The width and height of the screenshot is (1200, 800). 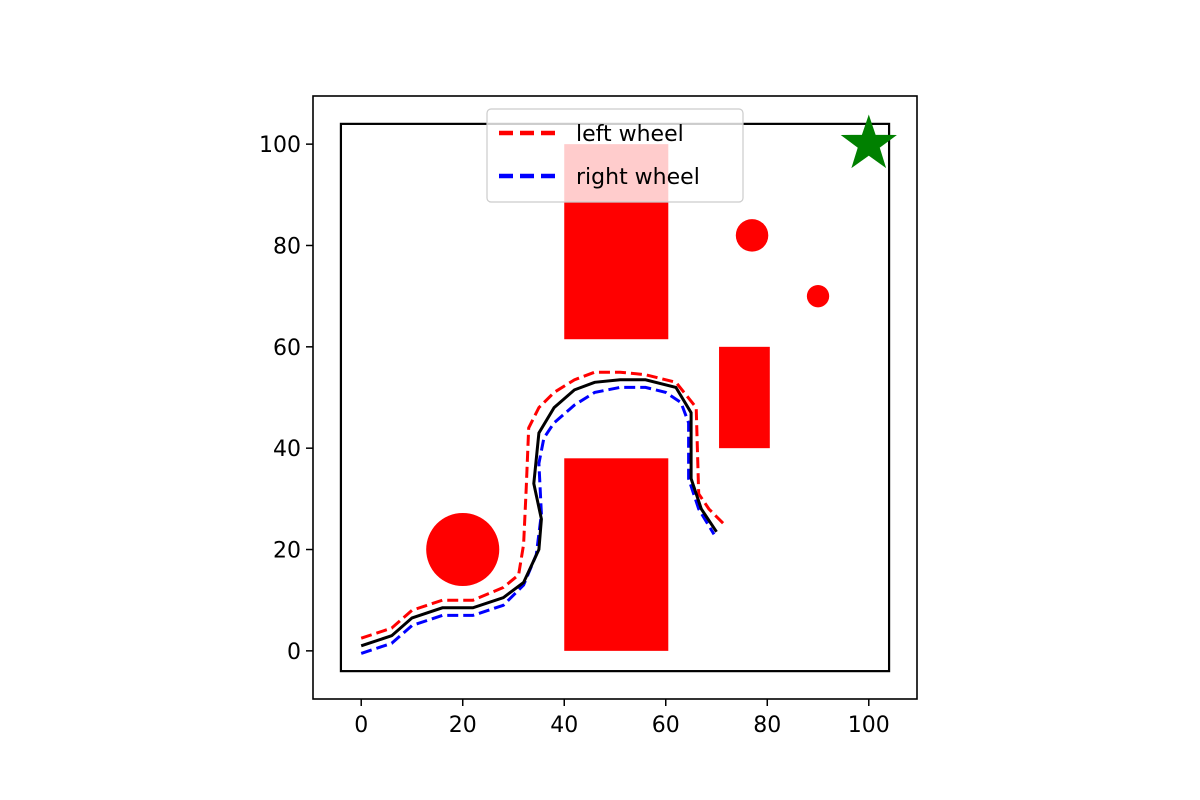 I want to click on y-tick-label: 0, so click(x=294, y=652).